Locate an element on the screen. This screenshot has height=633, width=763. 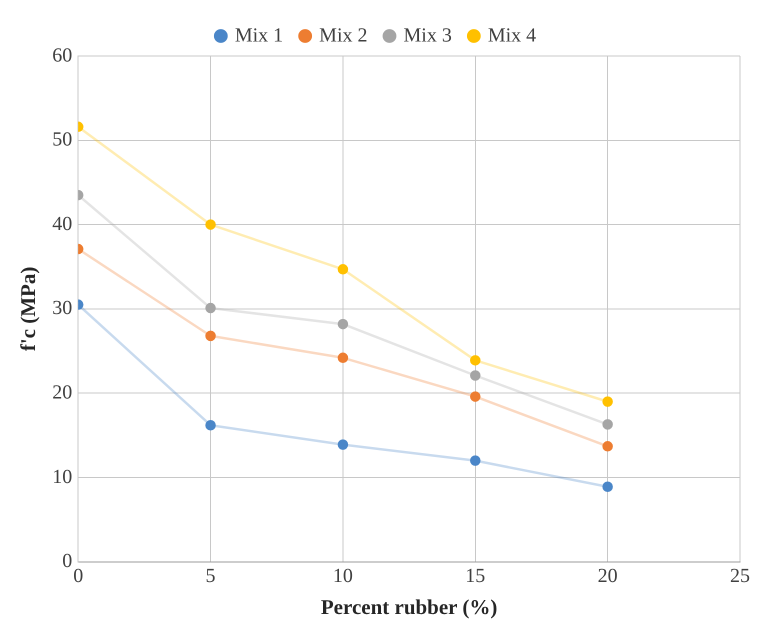
y-tick-label: 40 is located at coordinates (62, 223).